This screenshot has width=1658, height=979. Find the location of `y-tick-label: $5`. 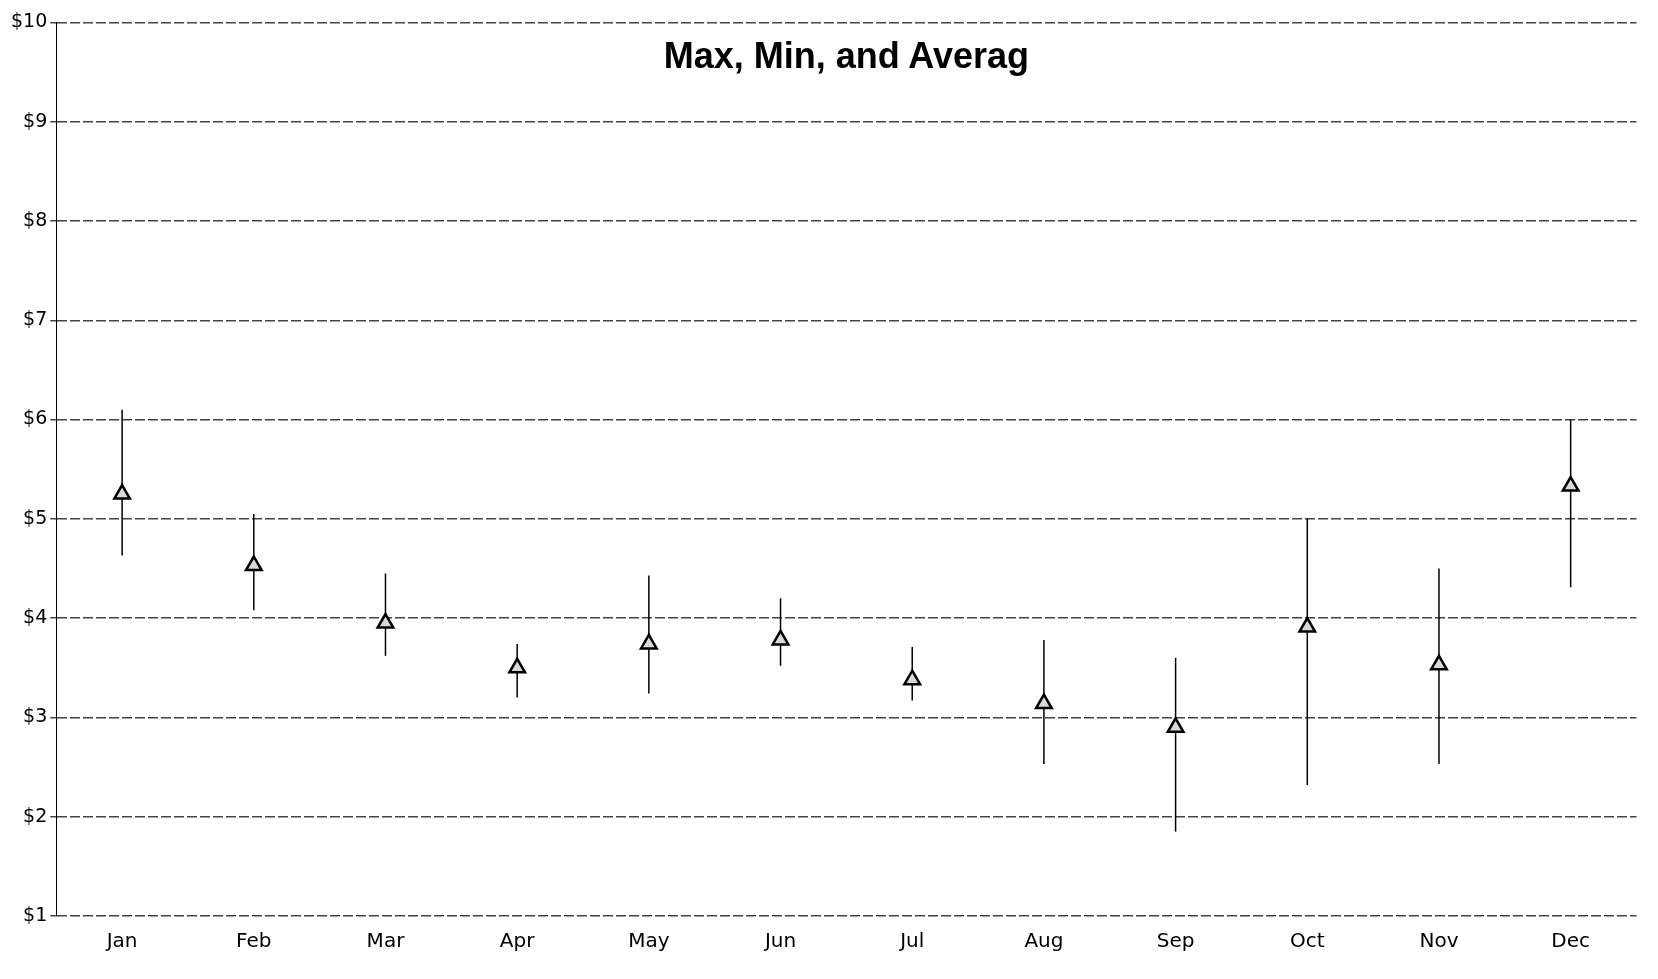

y-tick-label: $5 is located at coordinates (35, 516).